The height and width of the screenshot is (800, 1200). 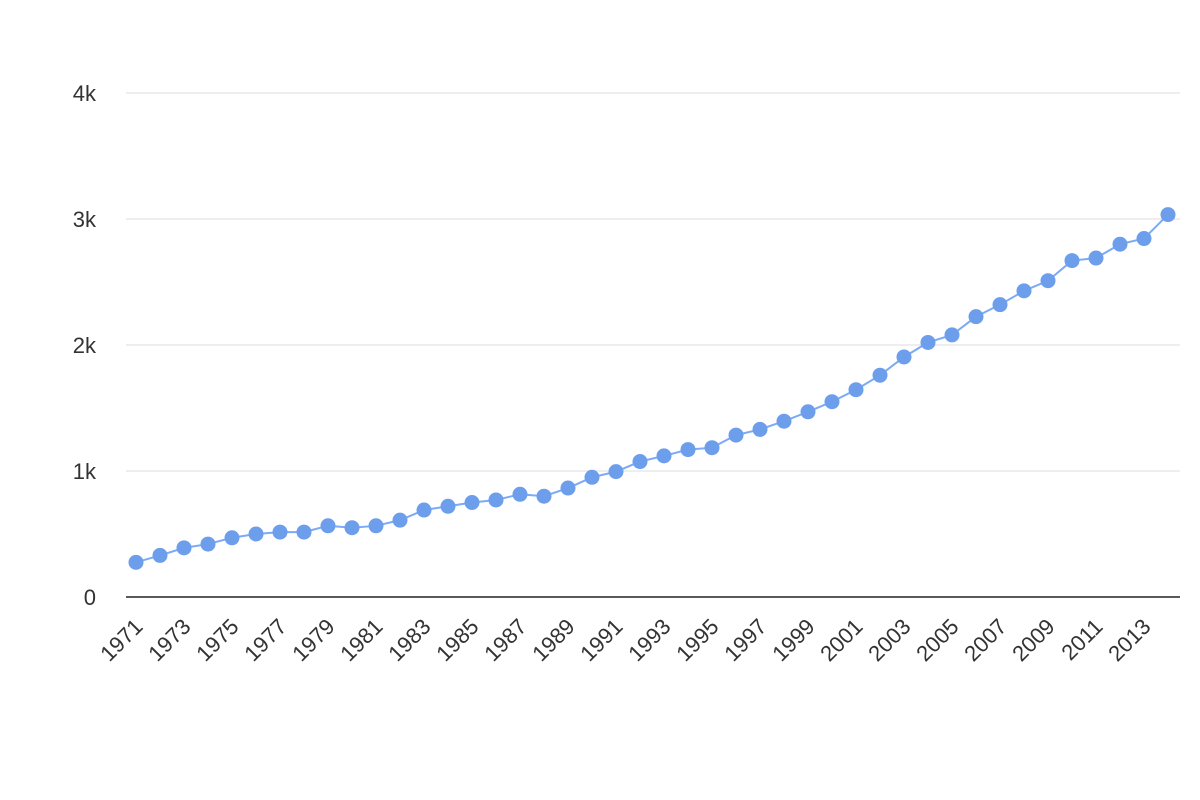 What do you see at coordinates (313, 640) in the screenshot?
I see `x-tick-label: 1979` at bounding box center [313, 640].